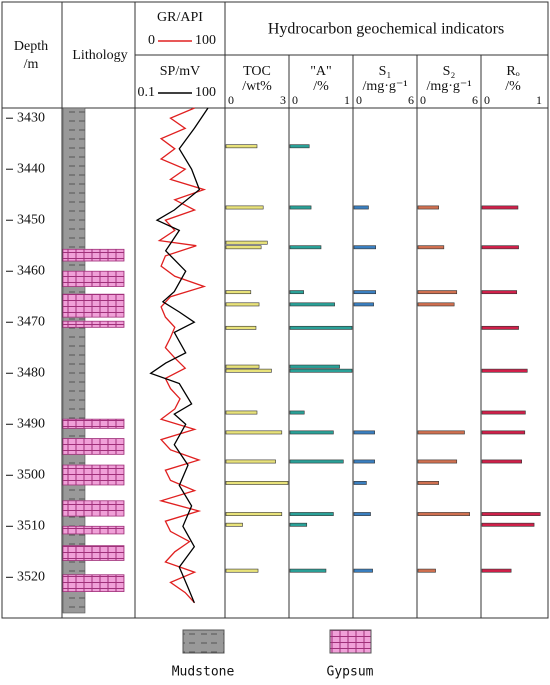 The image size is (550, 685). Describe the element at coordinates (350, 672) in the screenshot. I see `legend-label: Gypsum` at that location.